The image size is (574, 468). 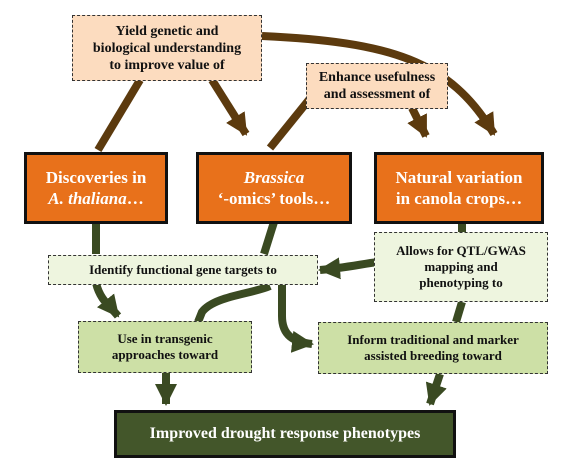 What do you see at coordinates (119, 115) in the screenshot?
I see `arrow-yield-to-athaliana` at bounding box center [119, 115].